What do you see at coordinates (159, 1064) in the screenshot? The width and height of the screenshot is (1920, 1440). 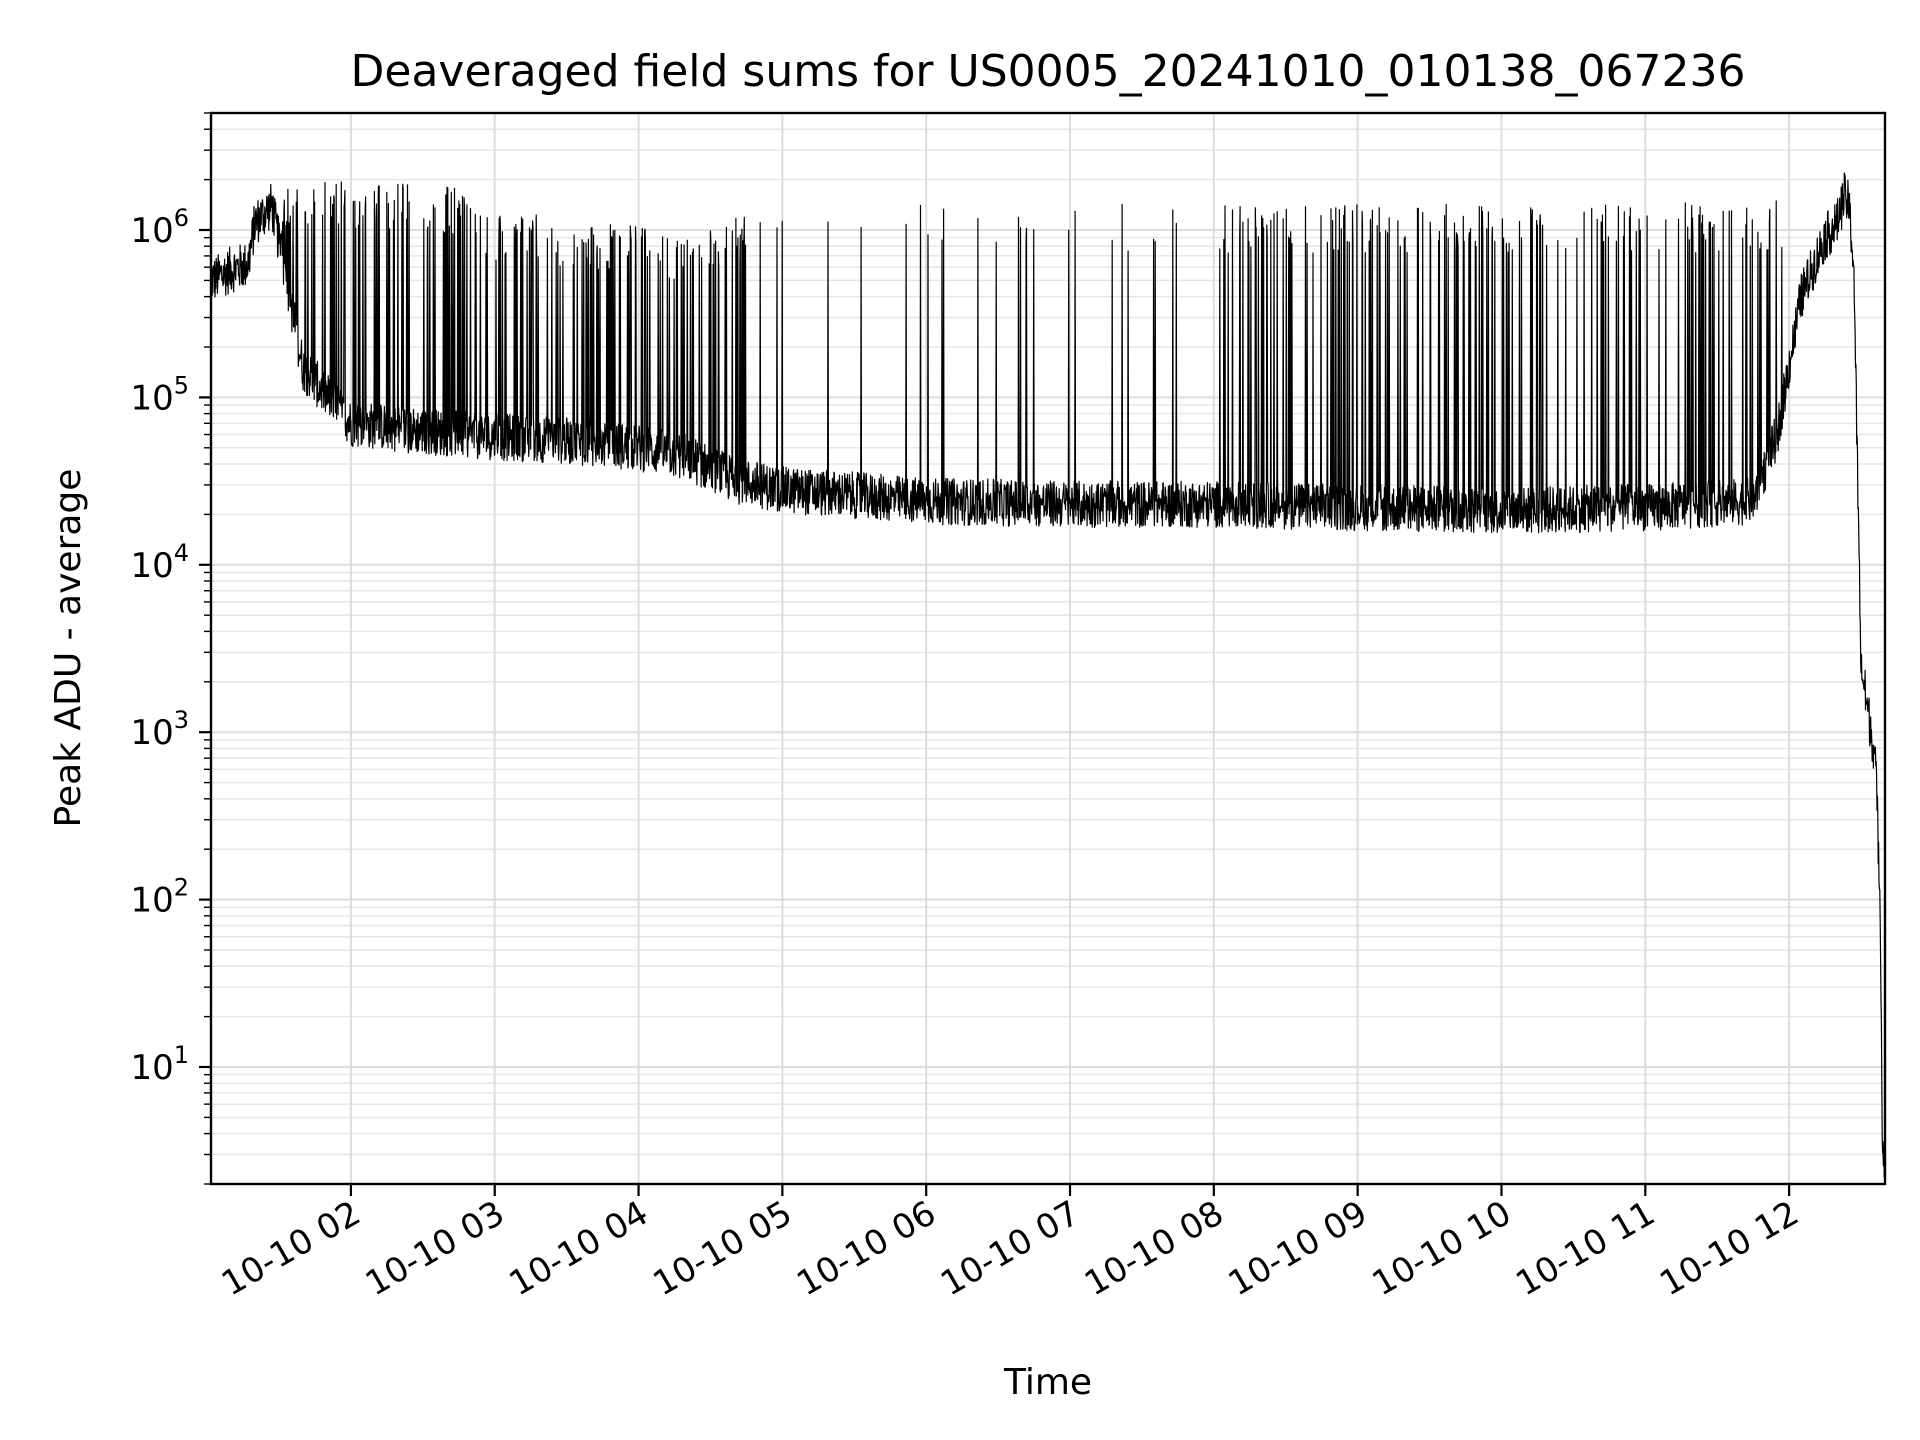 I see `y-tick-label: 10¹` at bounding box center [159, 1064].